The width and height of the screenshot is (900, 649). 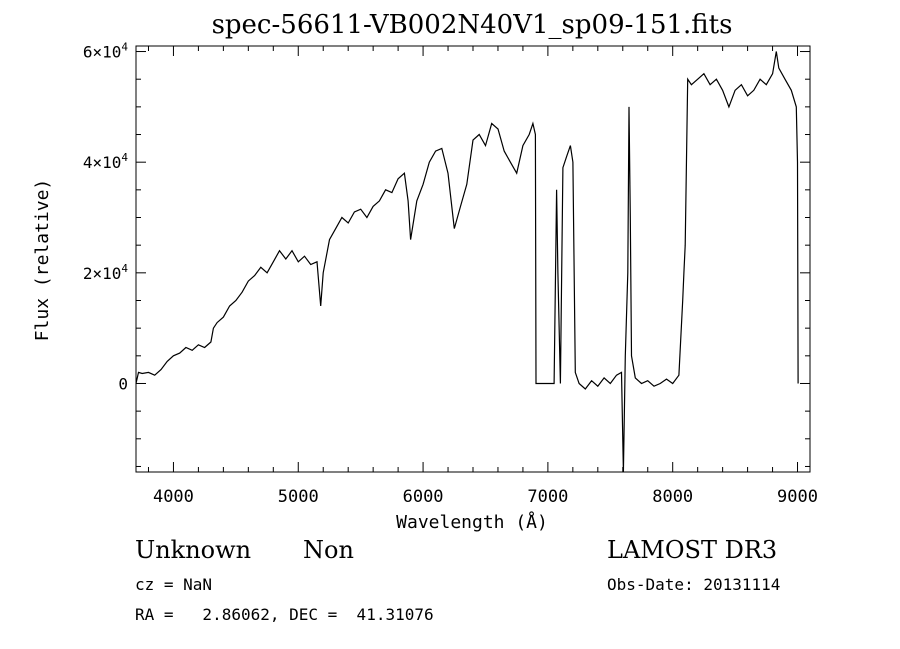 What do you see at coordinates (106, 51) in the screenshot?
I see `y-tick-label: 6×10⁴` at bounding box center [106, 51].